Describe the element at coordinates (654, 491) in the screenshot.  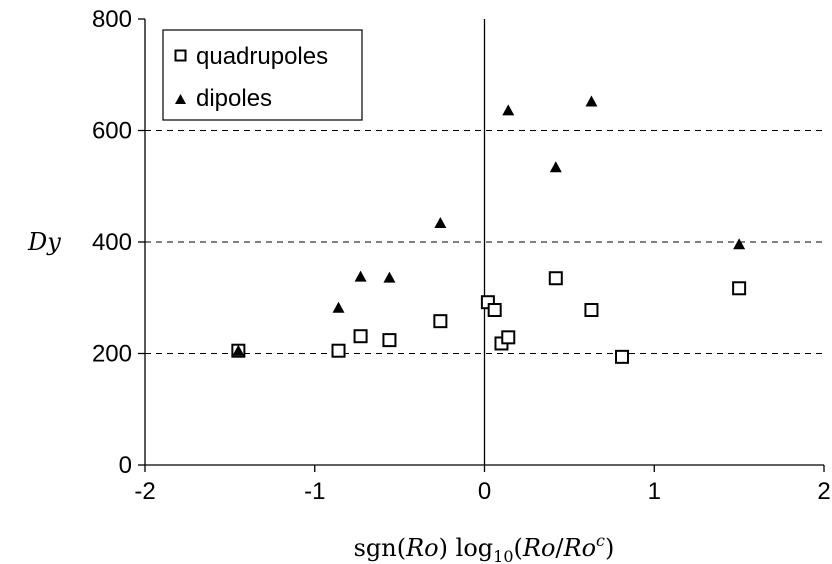
I see `x-tick-label: 1` at that location.